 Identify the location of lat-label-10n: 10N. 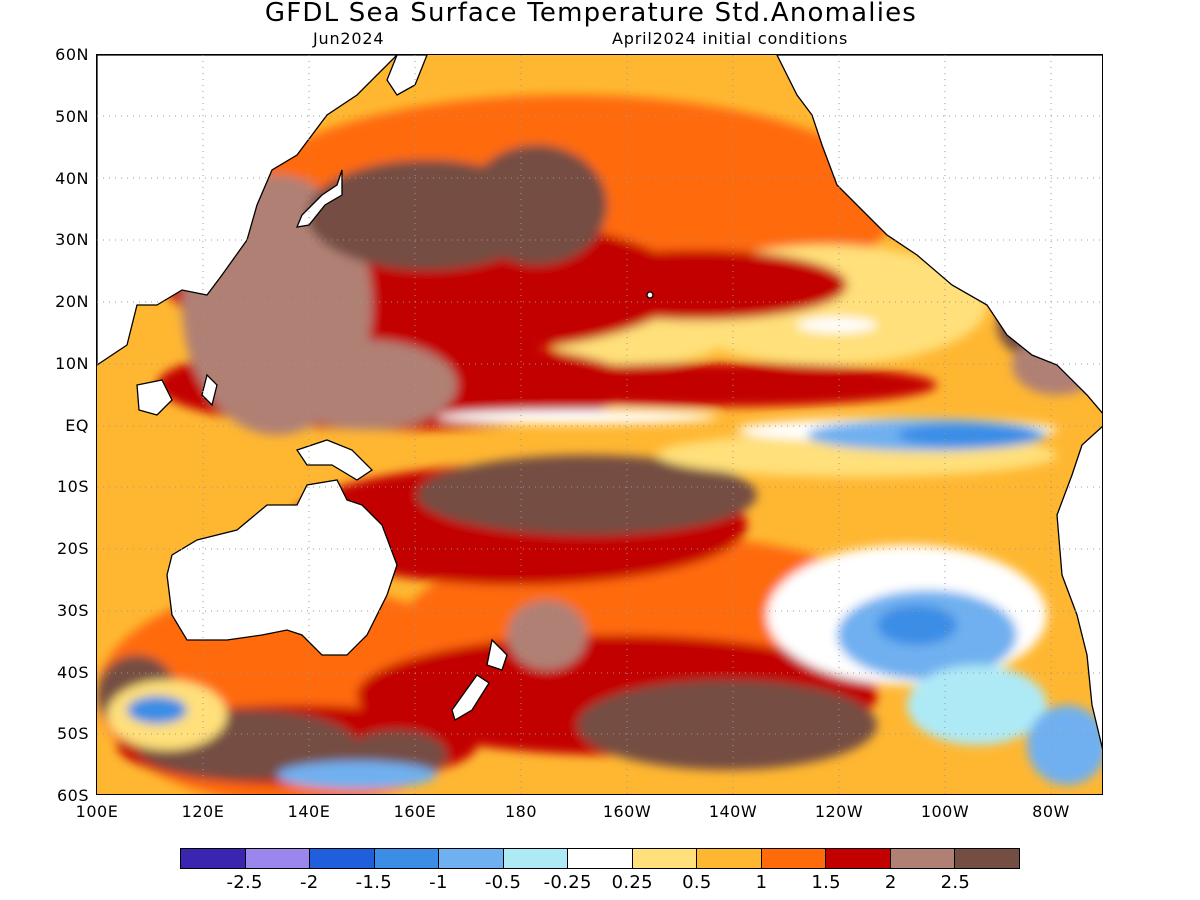
(72, 363).